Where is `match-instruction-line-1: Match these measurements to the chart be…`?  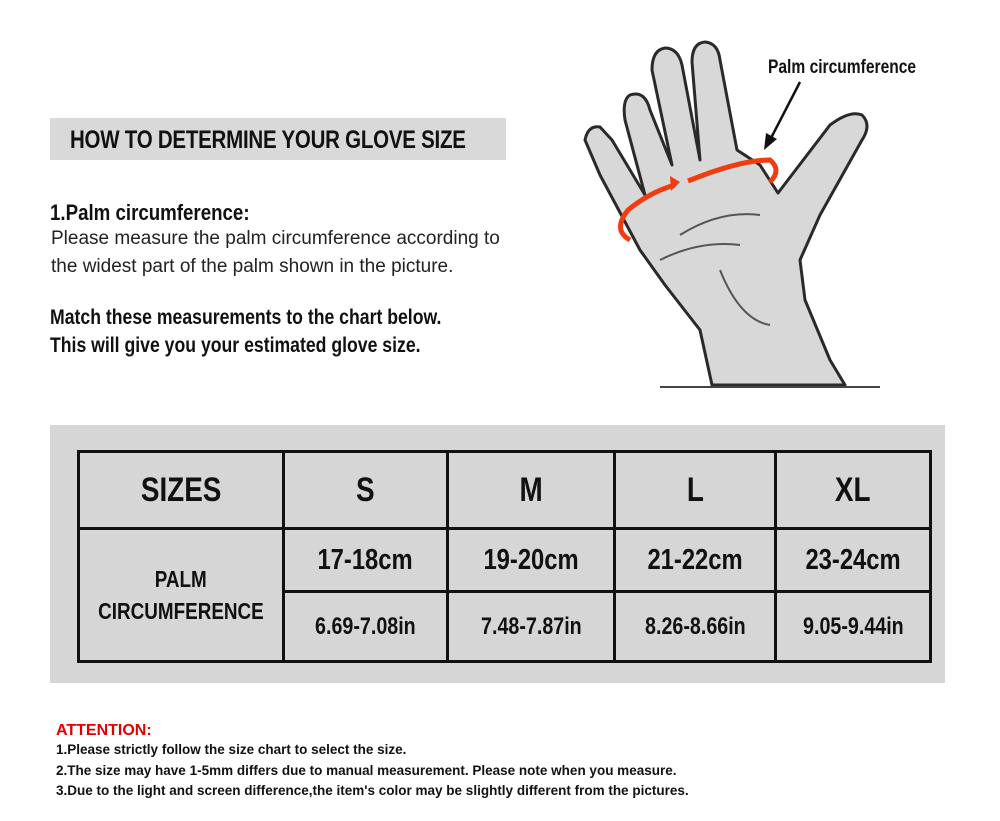 match-instruction-line-1: Match these measurements to the chart be… is located at coordinates (246, 317).